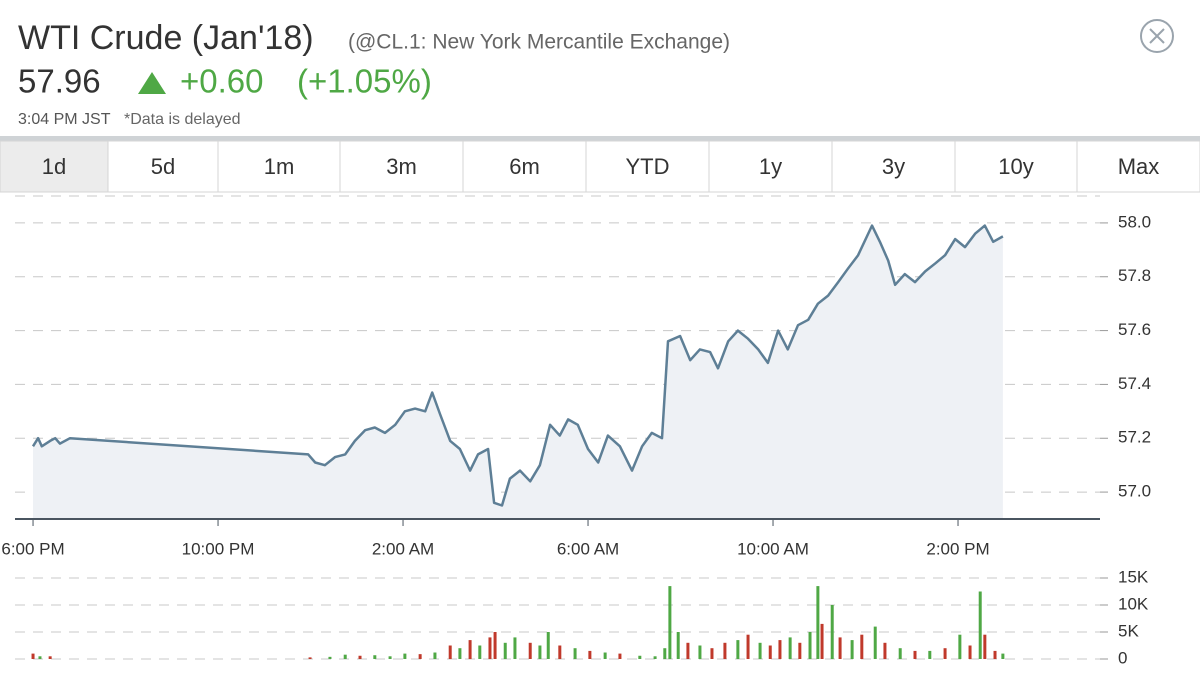 The width and height of the screenshot is (1200, 675). Describe the element at coordinates (770, 166) in the screenshot. I see `tab-label: 1y` at that location.